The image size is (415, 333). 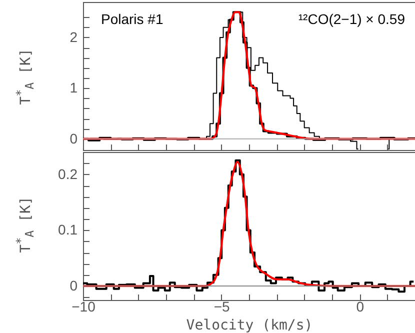 What do you see at coordinates (249, 325) in the screenshot?
I see `x-axis-title: Velocity (km/s)` at bounding box center [249, 325].